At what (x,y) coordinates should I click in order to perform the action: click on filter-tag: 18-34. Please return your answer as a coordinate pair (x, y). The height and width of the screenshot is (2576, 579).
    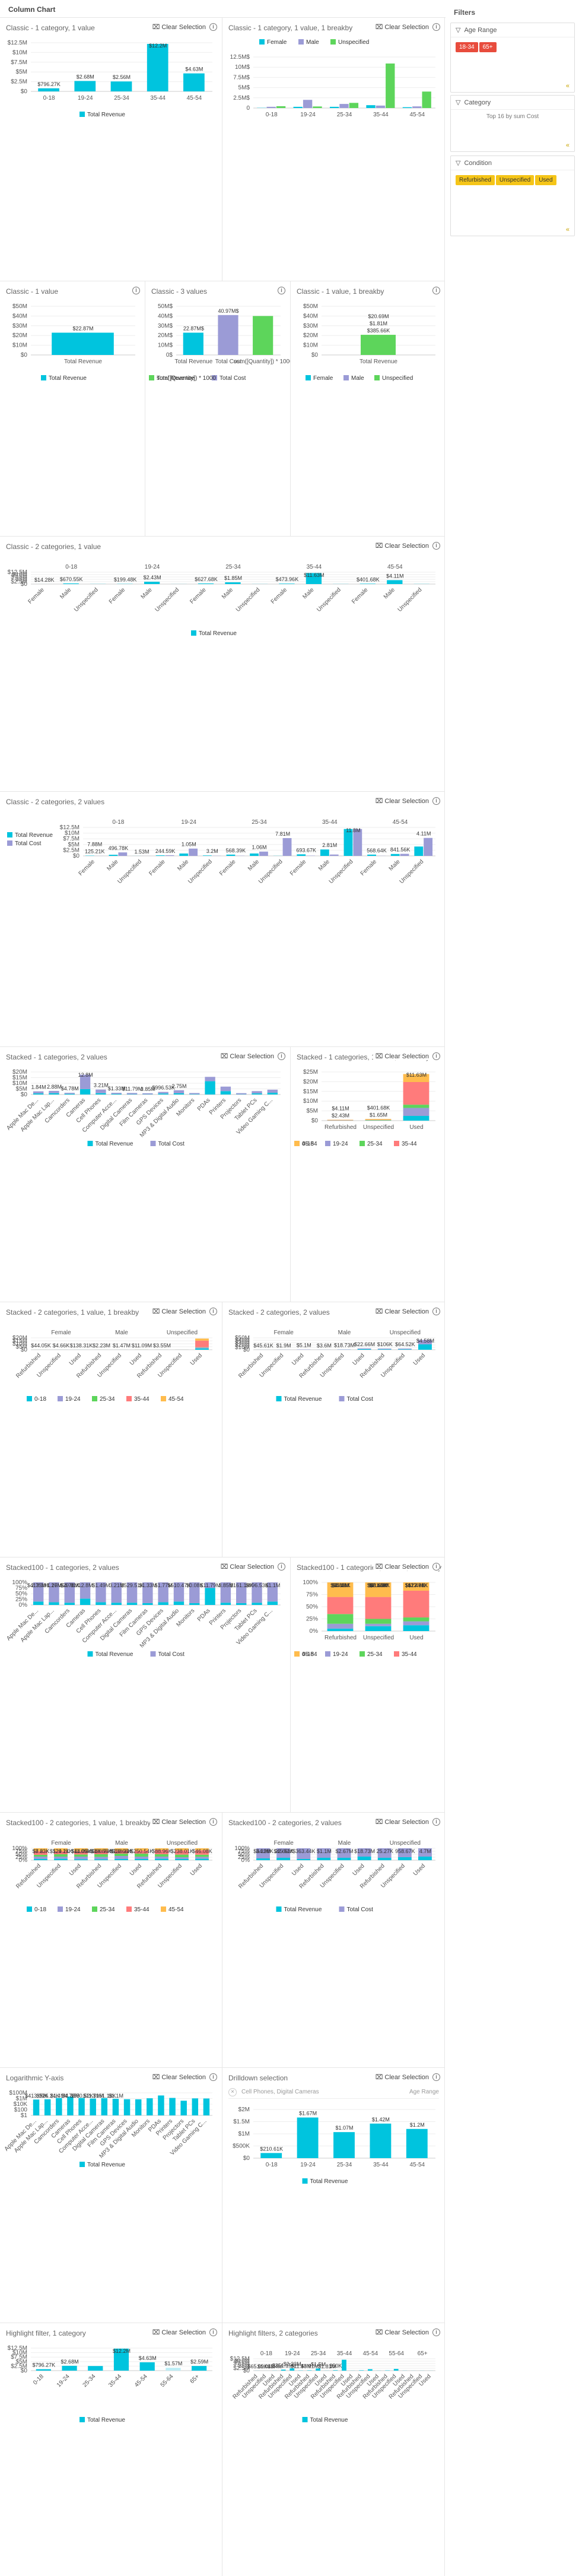
    Looking at the image, I should click on (467, 47).